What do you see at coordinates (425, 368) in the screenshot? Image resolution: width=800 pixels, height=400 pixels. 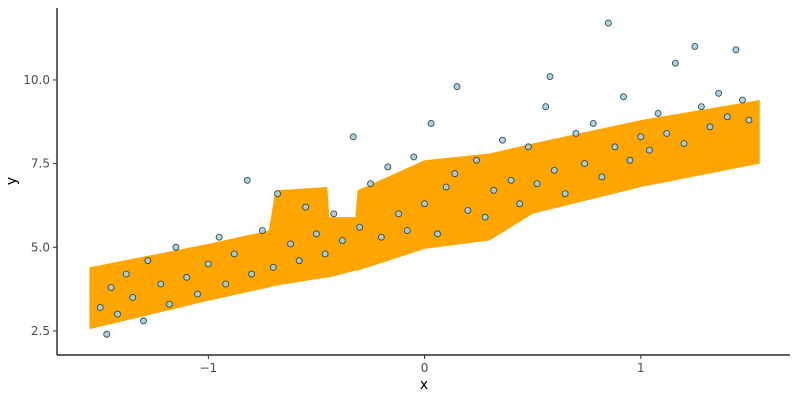 I see `x-tick-label: 0` at bounding box center [425, 368].